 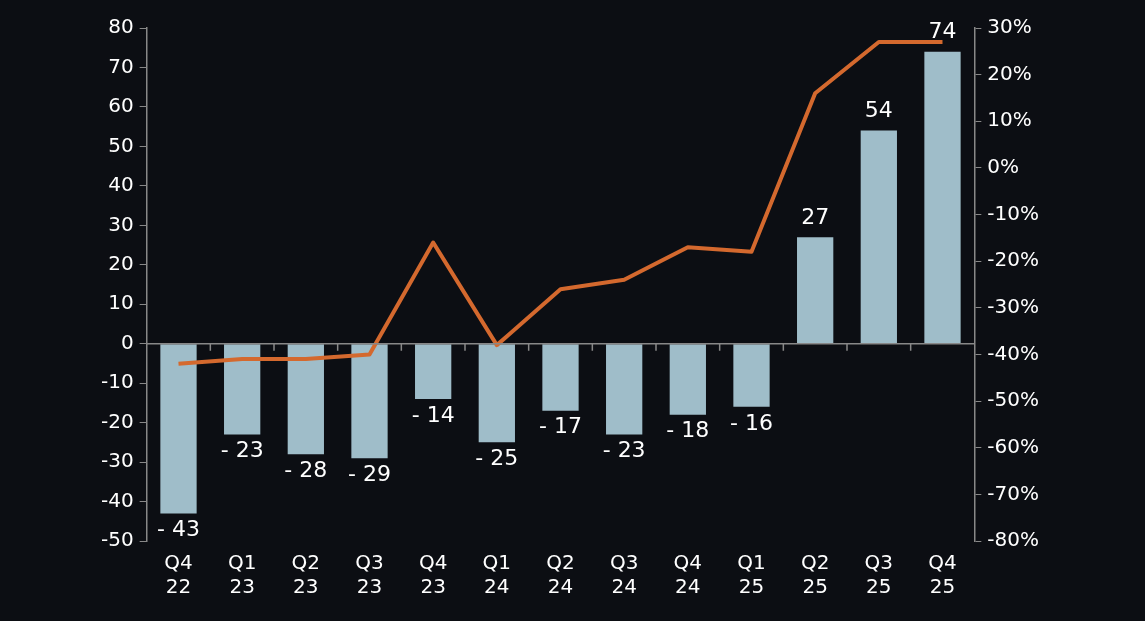 I want to click on x-tick-label: Q4 23, so click(x=433, y=574).